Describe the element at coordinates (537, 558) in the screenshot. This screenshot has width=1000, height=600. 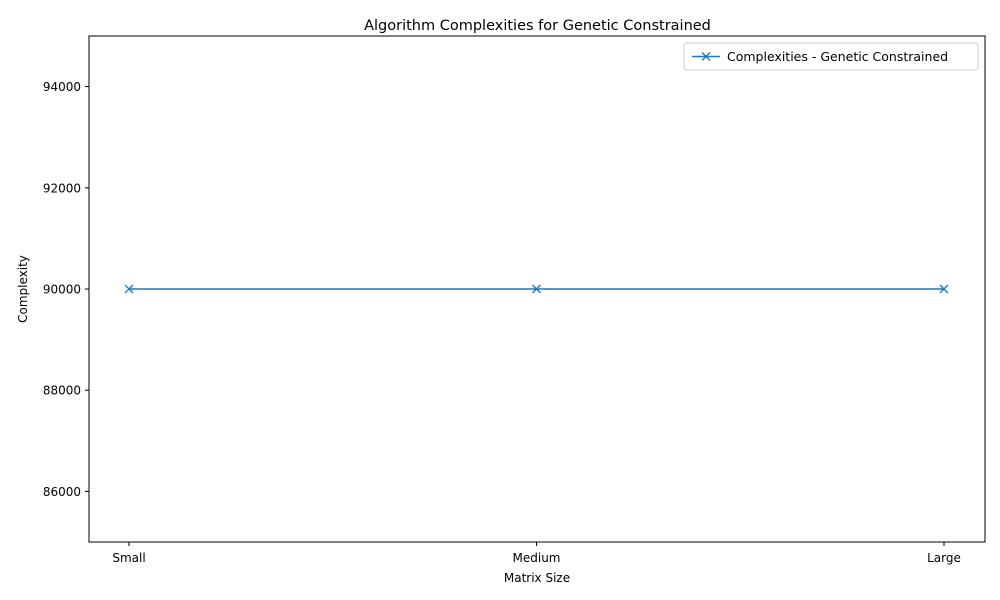
I see `x-tick-label: Medium` at that location.